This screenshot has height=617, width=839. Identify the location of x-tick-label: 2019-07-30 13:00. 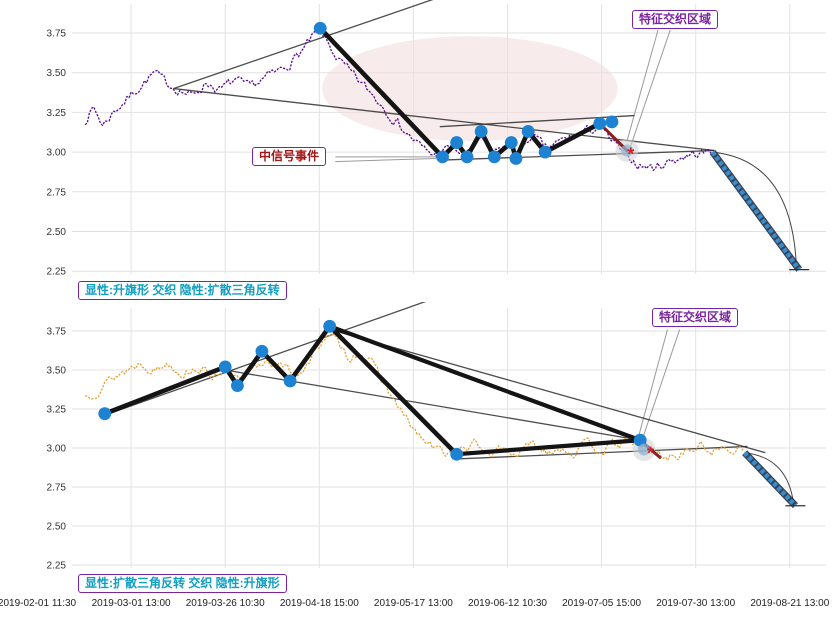
(696, 603).